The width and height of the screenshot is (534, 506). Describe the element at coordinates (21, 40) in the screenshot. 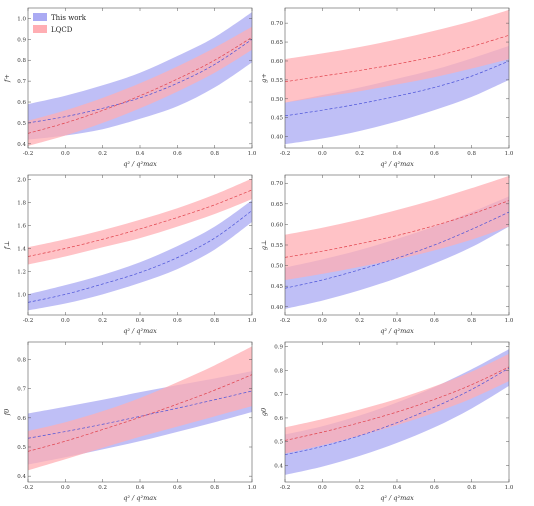

I see `y-tick-label: 0.9` at that location.